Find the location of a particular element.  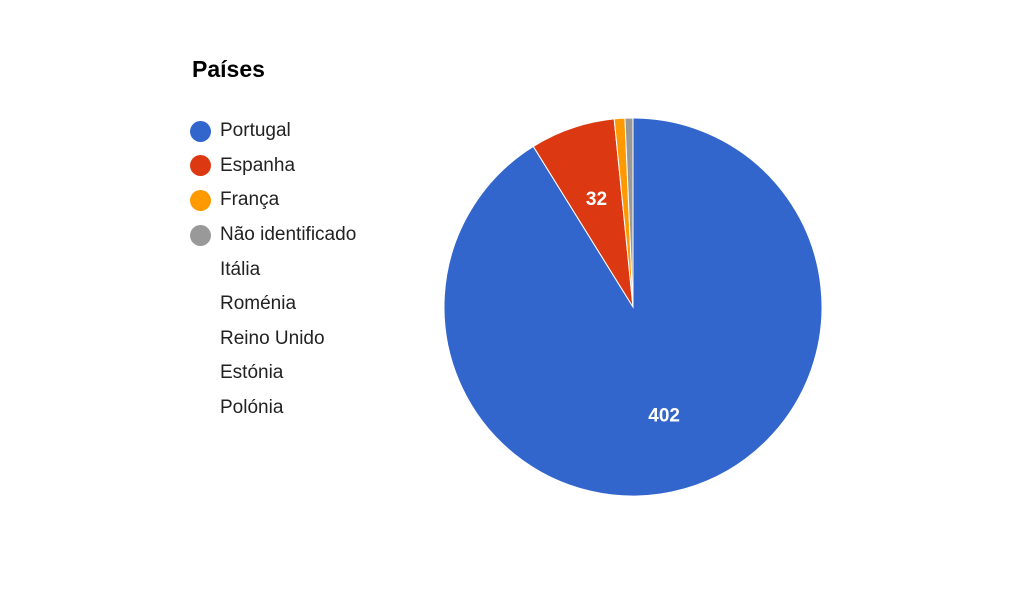

pie-slice-n-o-identificado is located at coordinates (629, 212).